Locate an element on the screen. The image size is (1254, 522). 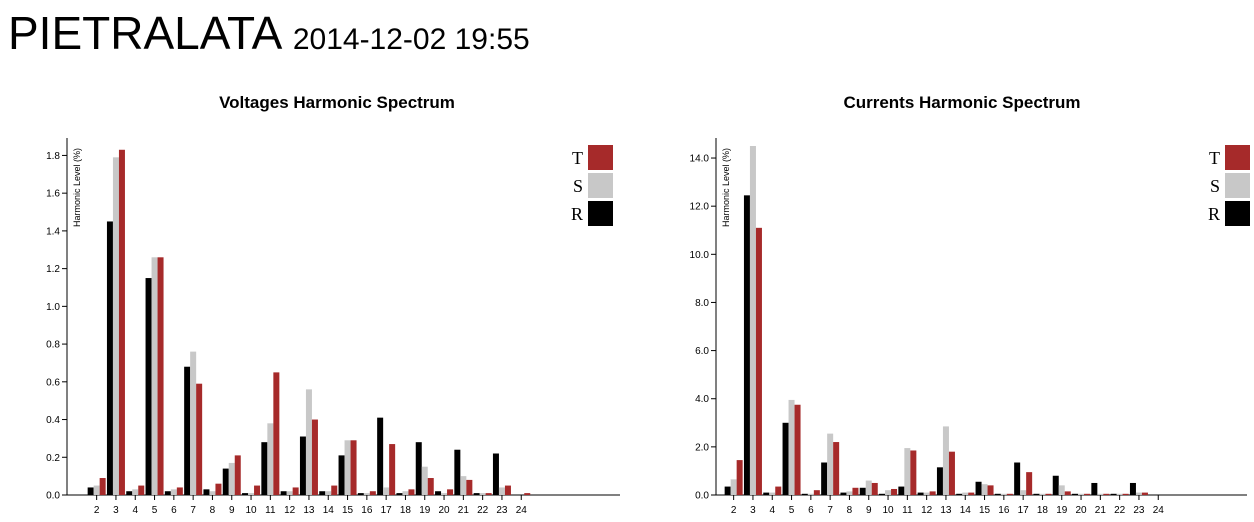
x-tick-label: 8 is located at coordinates (850, 510).